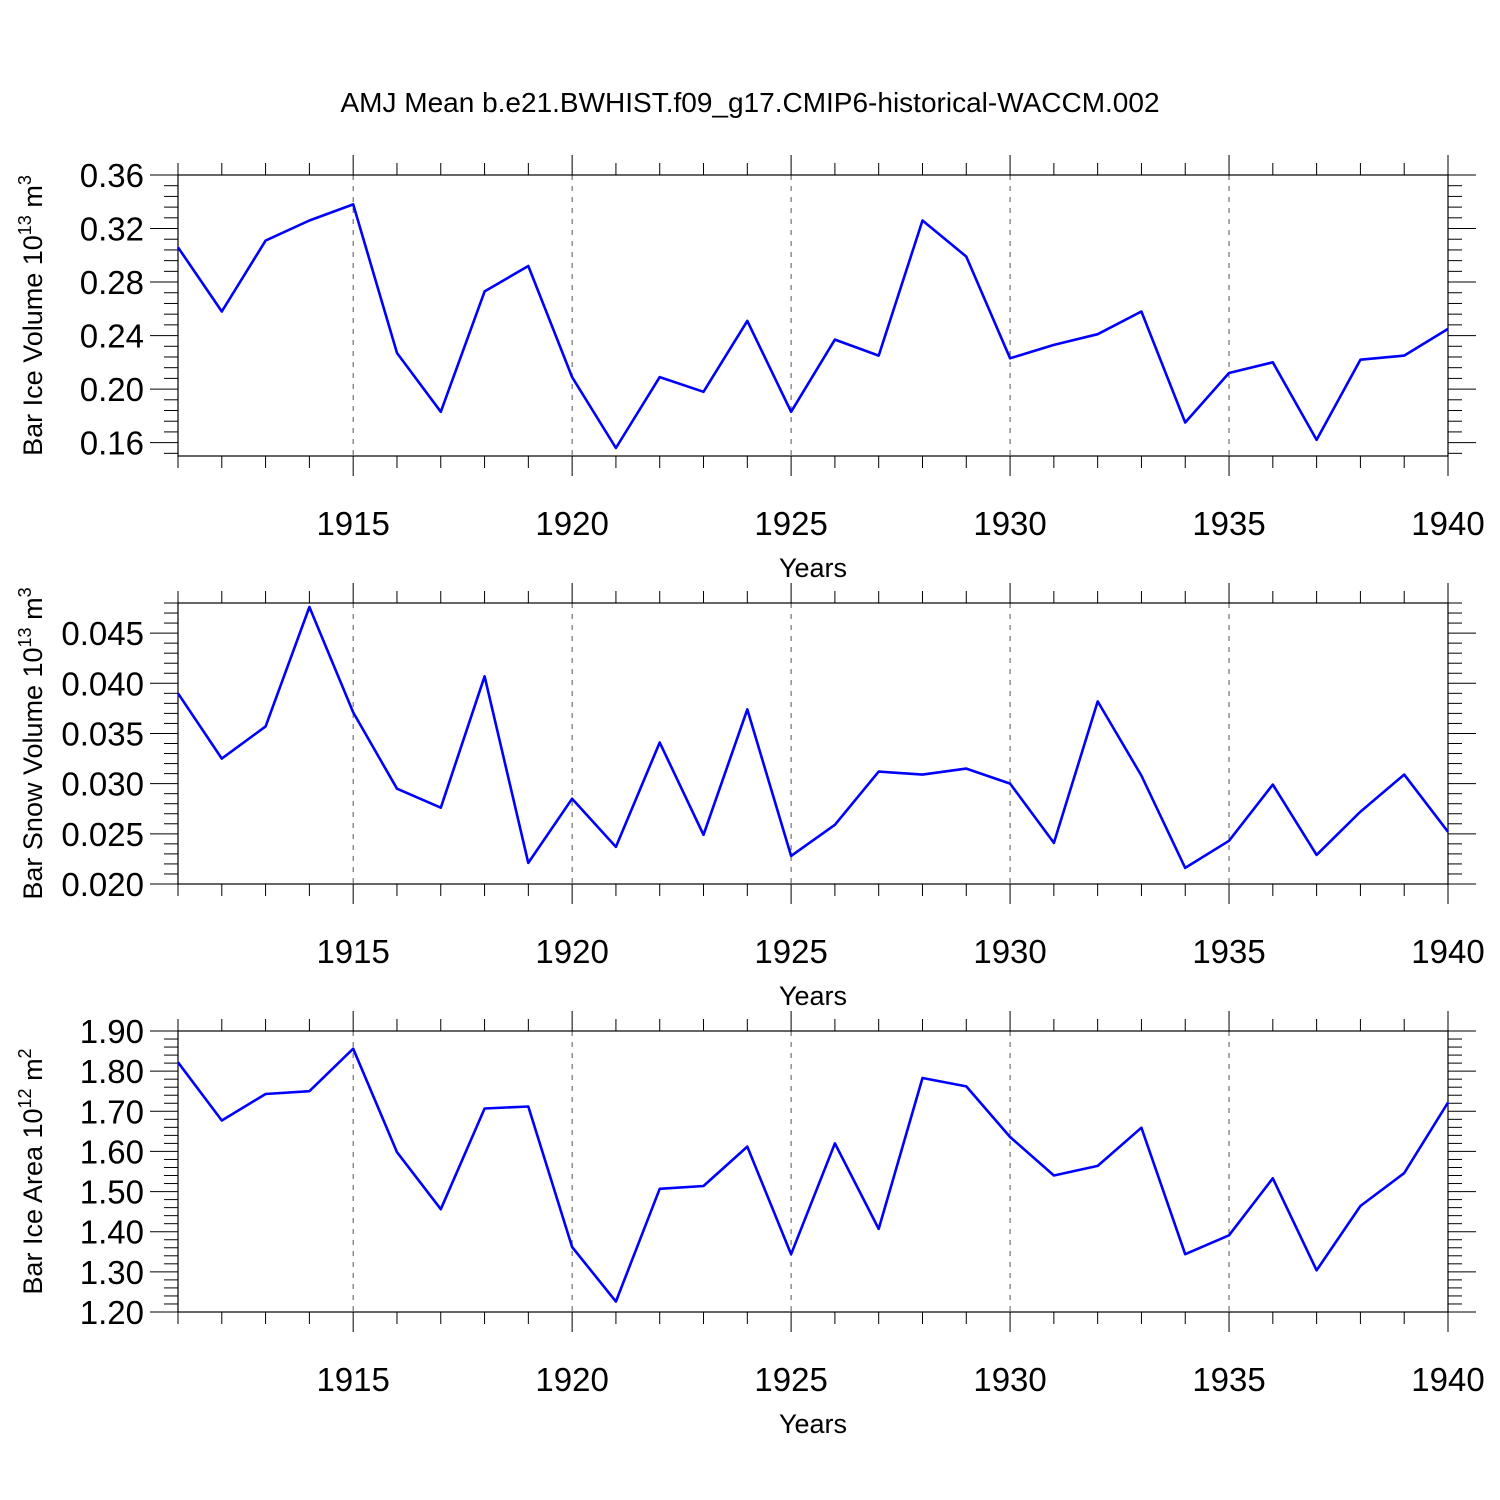 The width and height of the screenshot is (1500, 1500). I want to click on y-tick-label: 0.020, so click(102, 884).